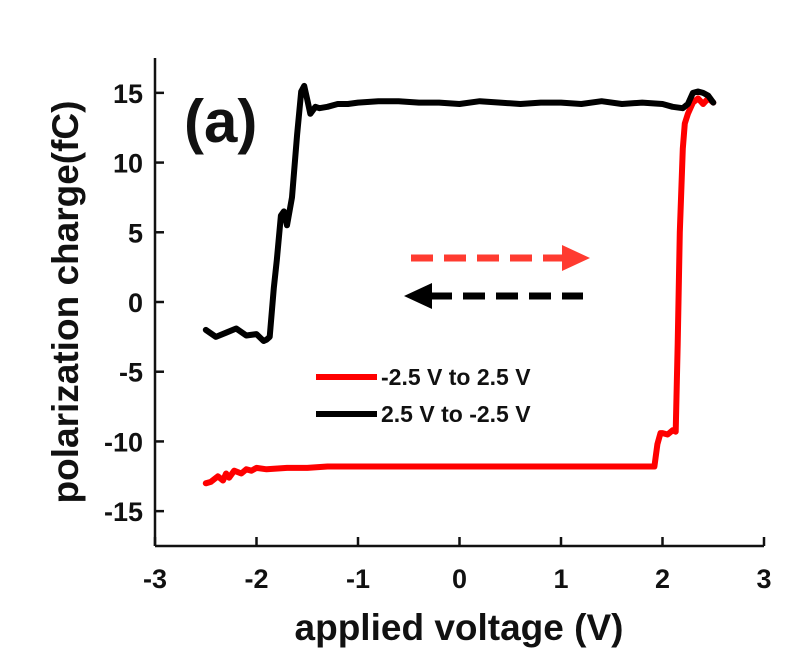 The image size is (803, 666). Describe the element at coordinates (456, 377) in the screenshot. I see `legend-label-red: -2.5 V to 2.5 V` at that location.